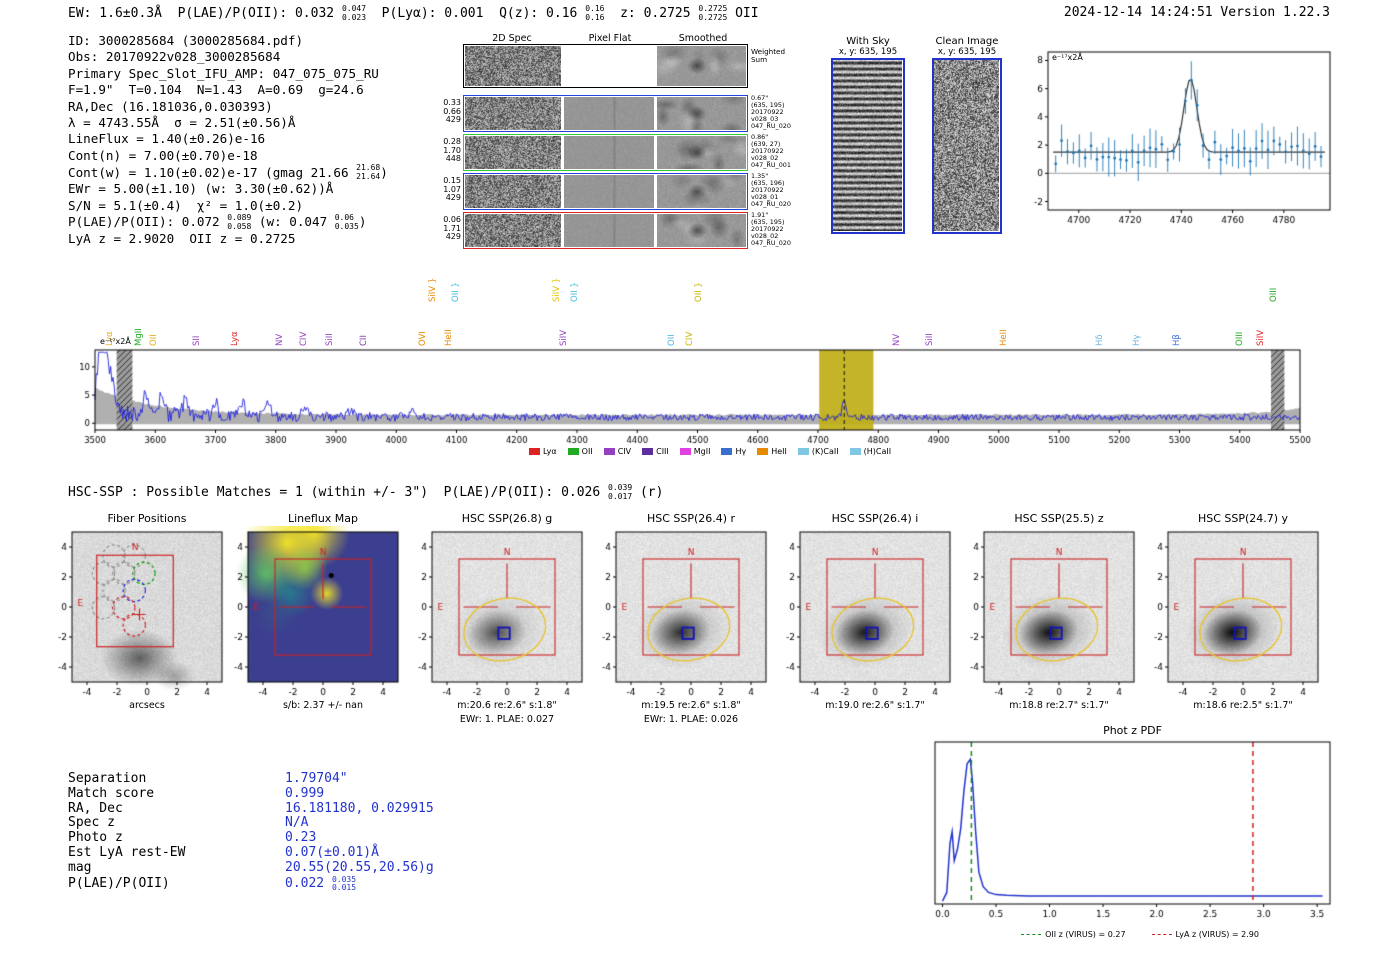 Image resolution: width=1400 pixels, height=953 pixels. What do you see at coordinates (205, 13) in the screenshot?
I see `header-ew-plae: EW: 1.6±0.3Å P(LAE)/P(OII): 0.032` at bounding box center [205, 13].